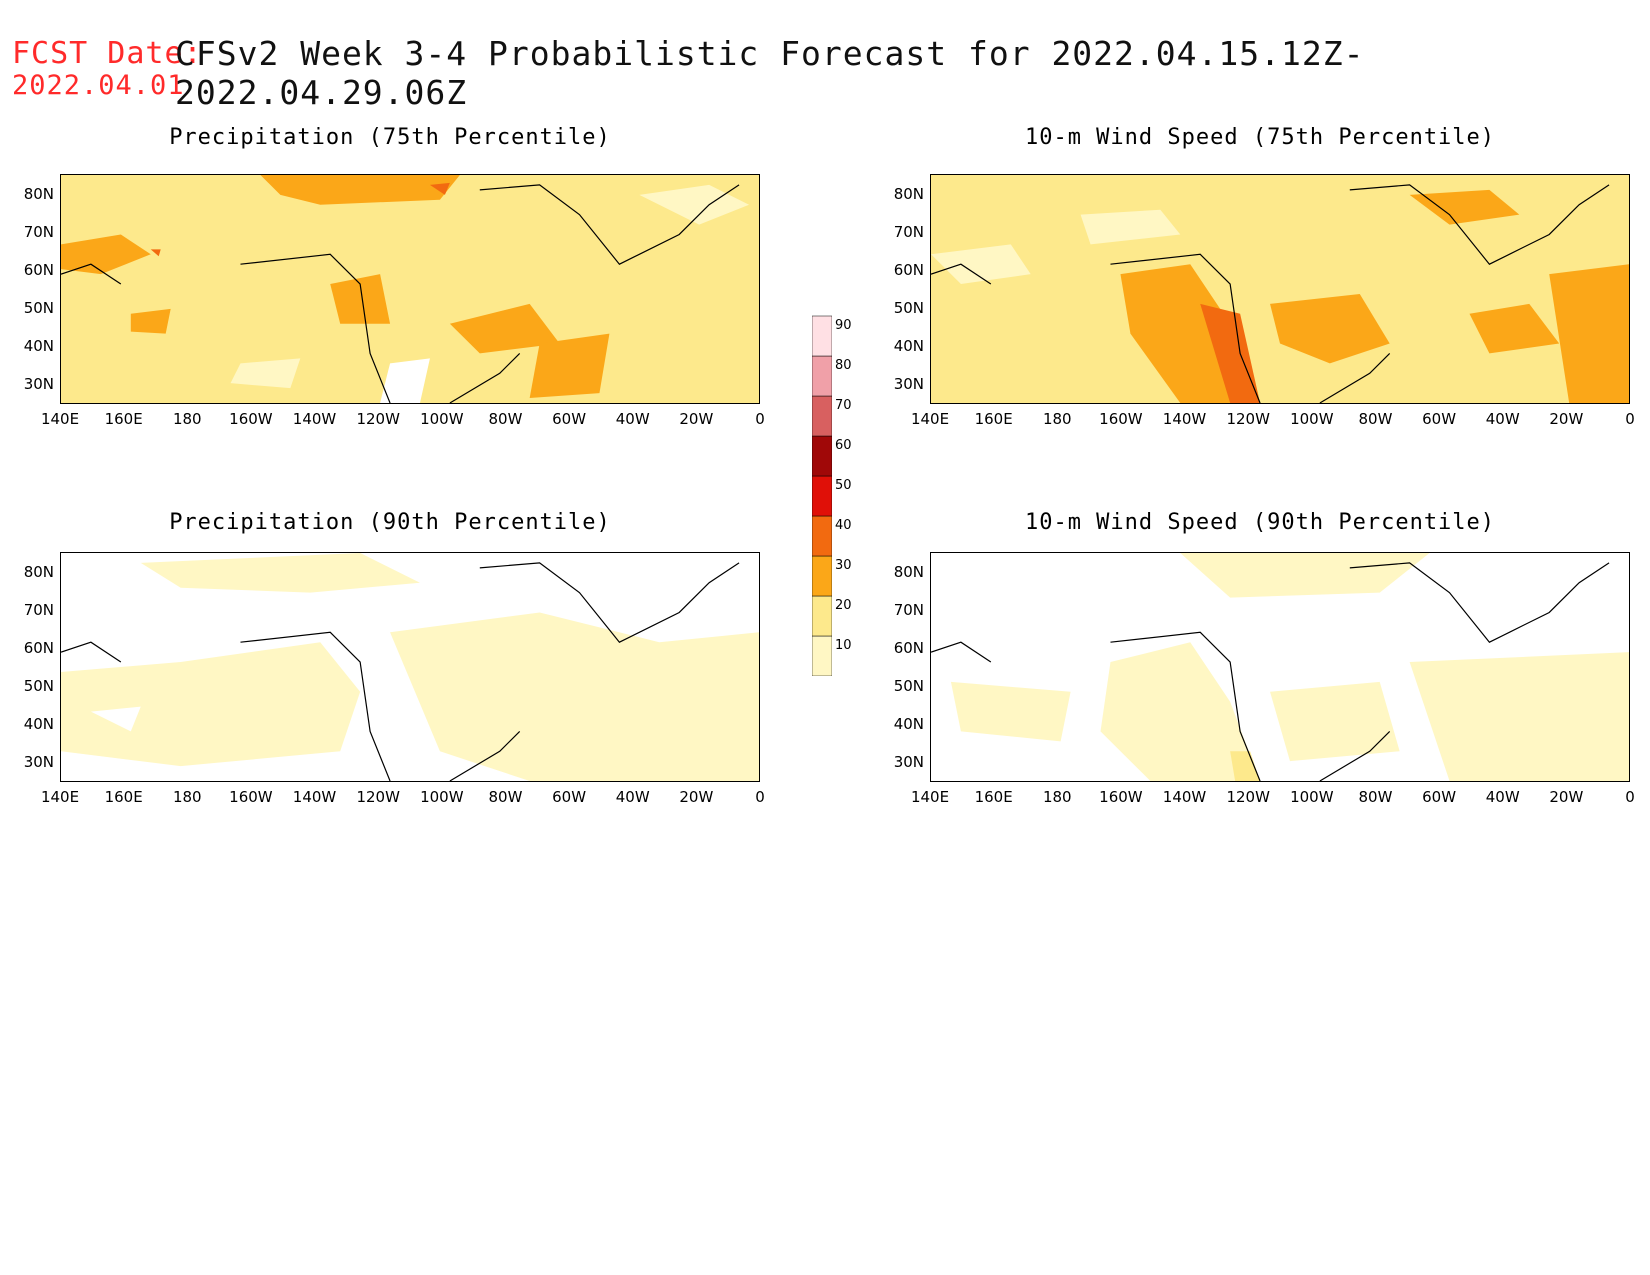 The height and width of the screenshot is (1275, 1650). I want to click on map-wind-75-field, so click(1280, 289).